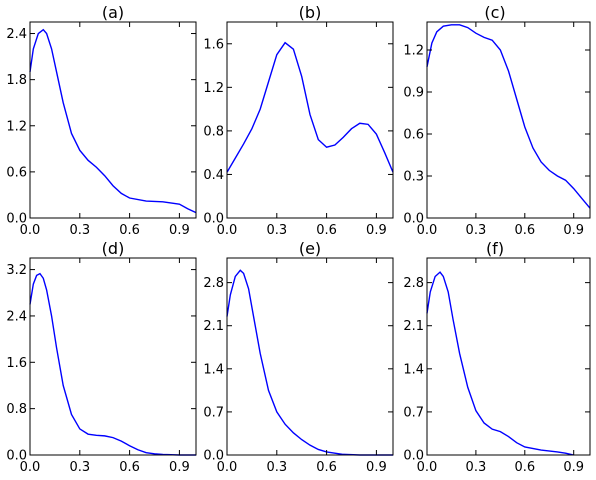 This screenshot has width=596, height=480. Describe the element at coordinates (213, 175) in the screenshot. I see `y-tick-label: 0.4` at that location.